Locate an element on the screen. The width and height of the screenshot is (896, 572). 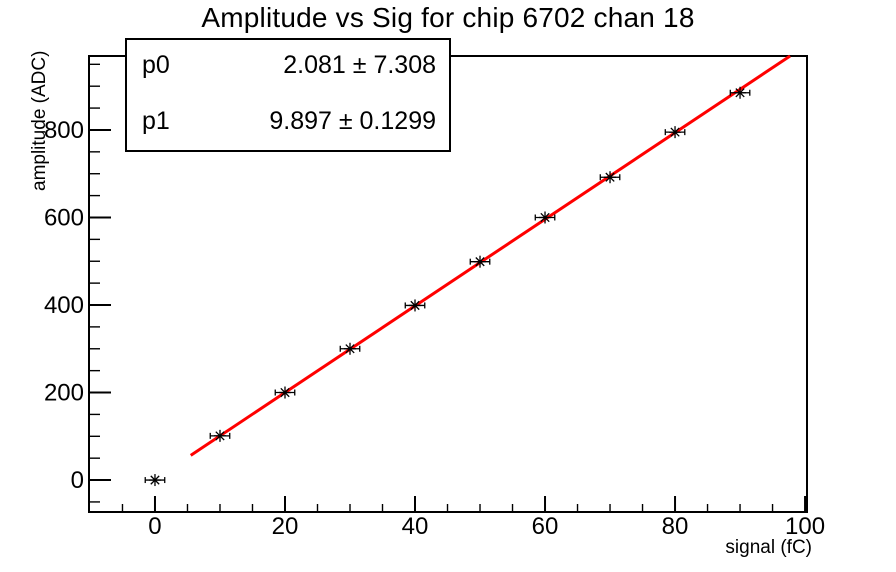
y-tick-label: 200 is located at coordinates (64, 393).